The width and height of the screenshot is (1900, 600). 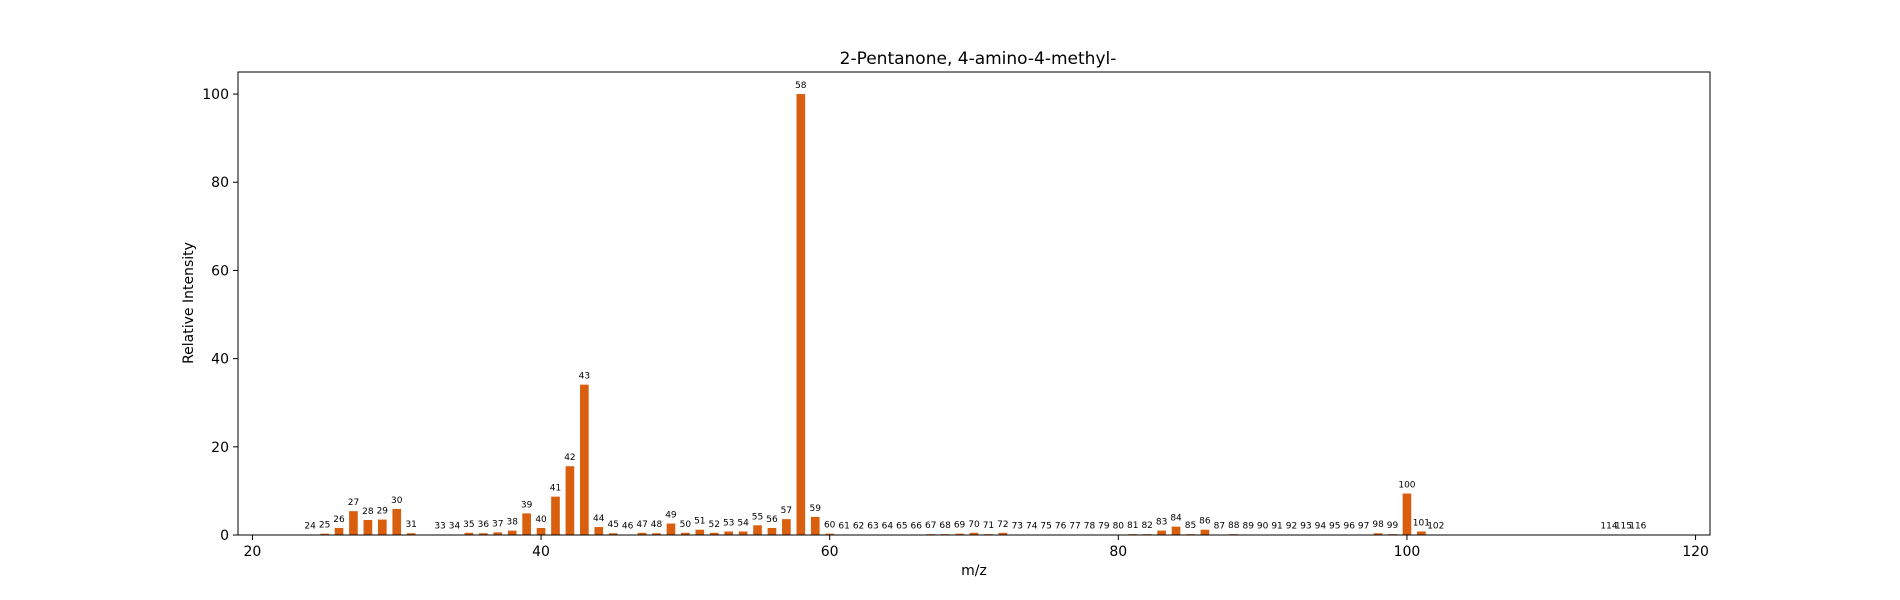 I want to click on bar-label-mz-43: 43, so click(x=584, y=377).